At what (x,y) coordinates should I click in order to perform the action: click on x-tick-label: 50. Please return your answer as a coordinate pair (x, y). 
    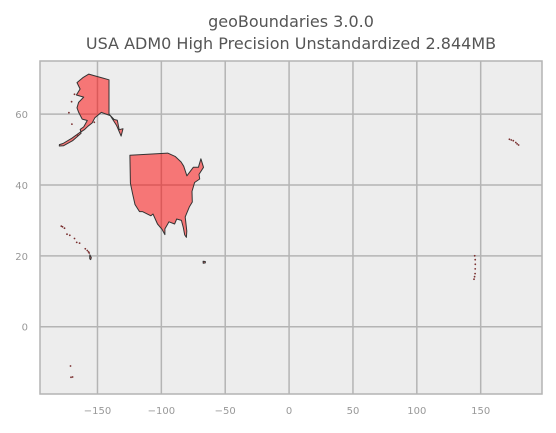
    Looking at the image, I should click on (353, 411).